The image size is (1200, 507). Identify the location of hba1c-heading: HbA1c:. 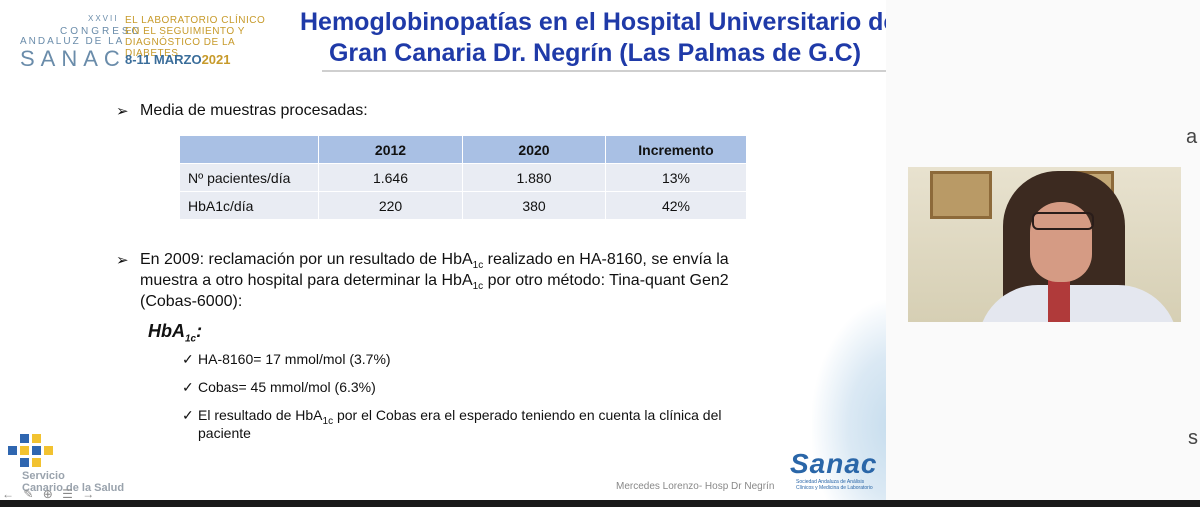
(175, 333).